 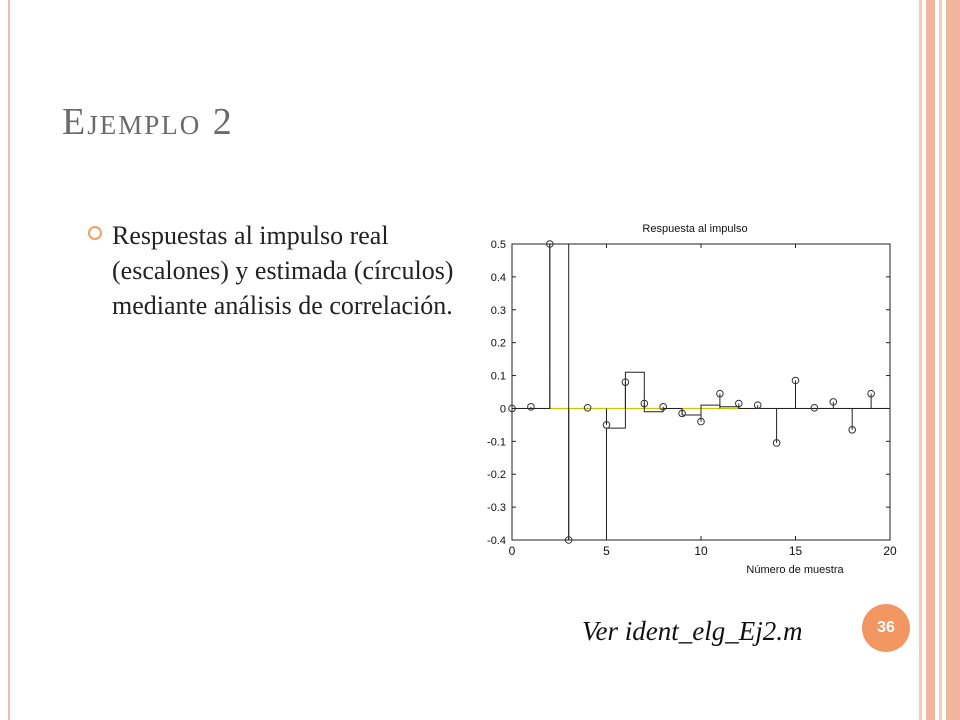 I want to click on x-tick-label: 10, so click(x=701, y=551).